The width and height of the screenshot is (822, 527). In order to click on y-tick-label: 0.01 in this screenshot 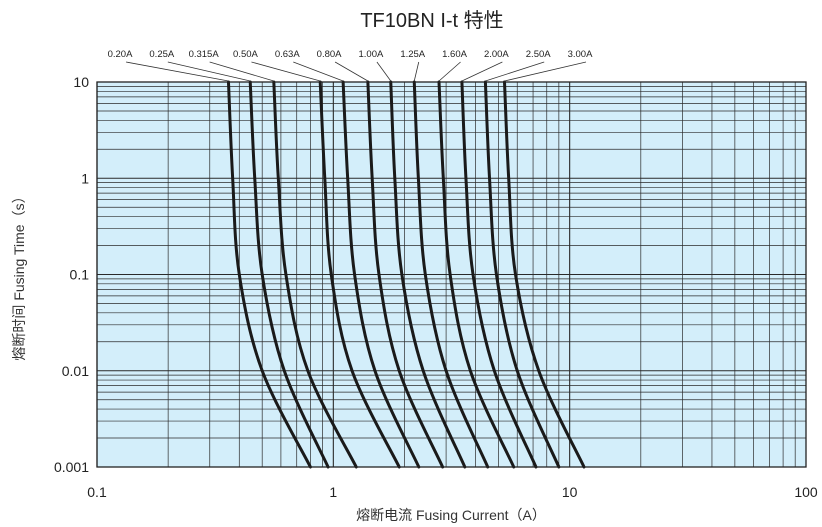, I will do `click(75, 371)`.